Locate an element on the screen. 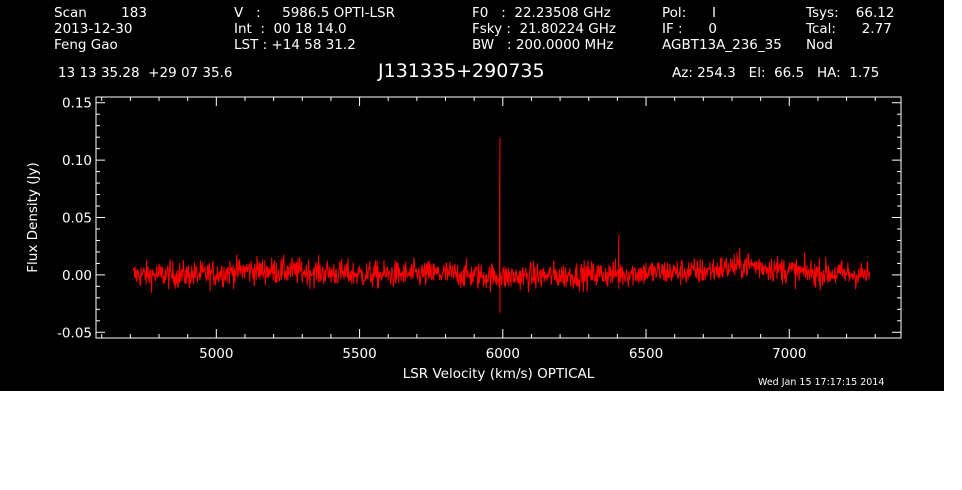 The image size is (962, 490). lst-text: LST : +14 58 31.2 is located at coordinates (295, 45).